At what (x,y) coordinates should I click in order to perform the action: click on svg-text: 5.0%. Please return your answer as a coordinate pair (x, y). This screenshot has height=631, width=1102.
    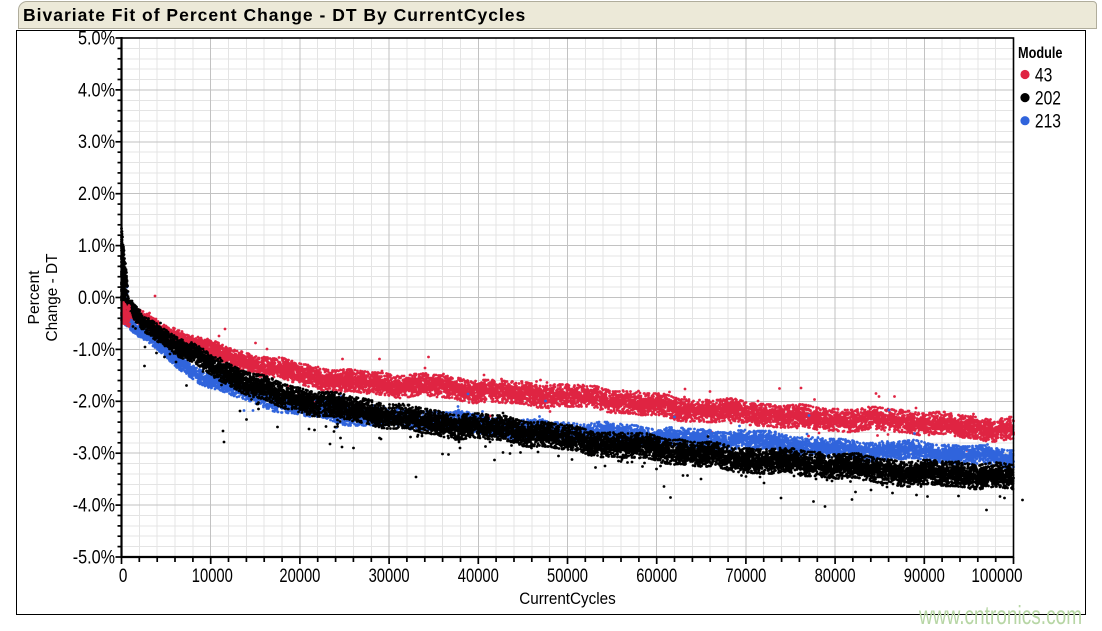
    Looking at the image, I should click on (96, 38).